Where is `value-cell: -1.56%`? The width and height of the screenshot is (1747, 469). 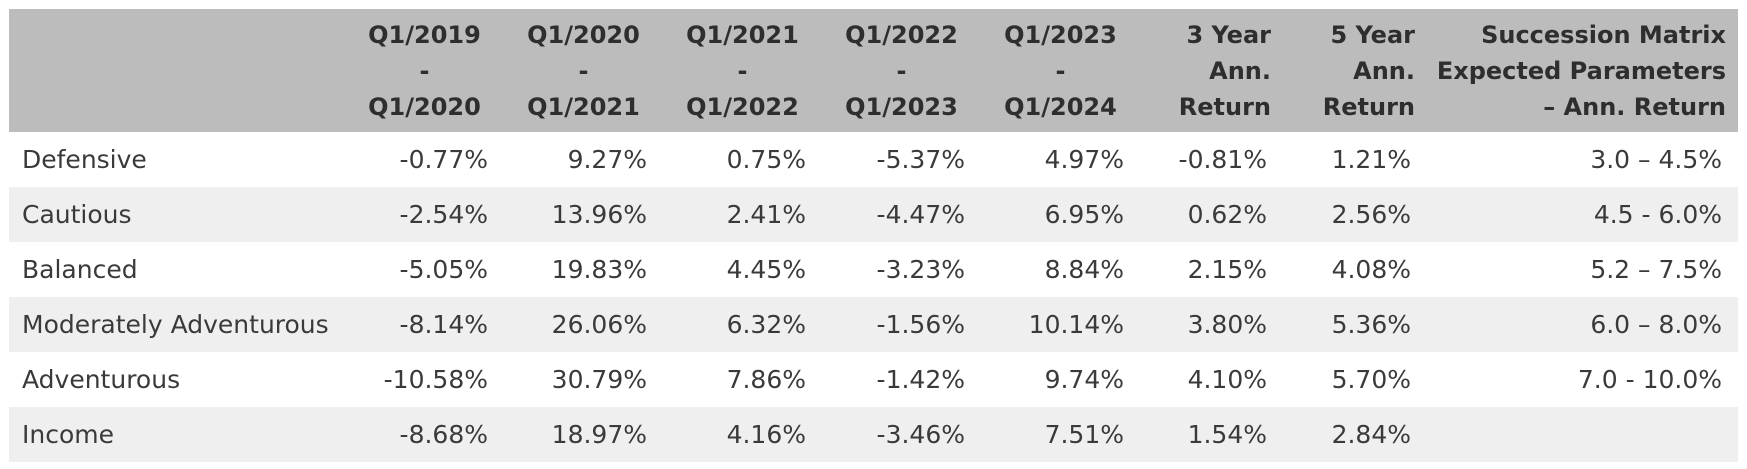 value-cell: -1.56% is located at coordinates (901, 324).